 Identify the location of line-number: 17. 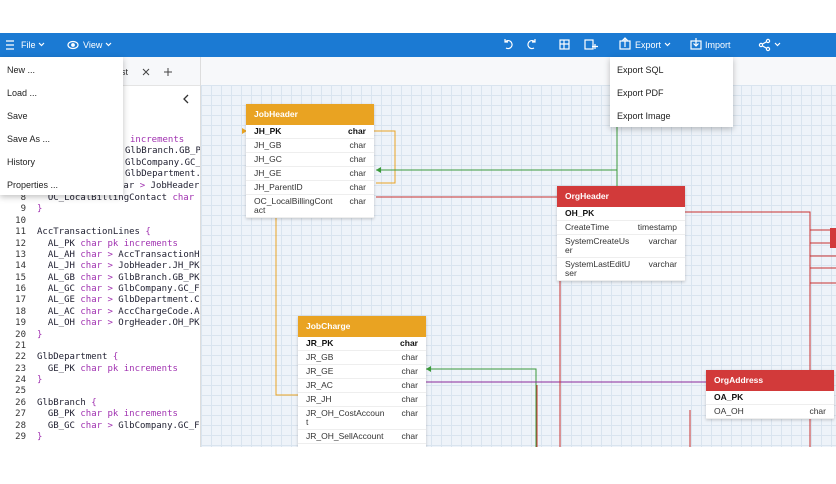
(20, 300).